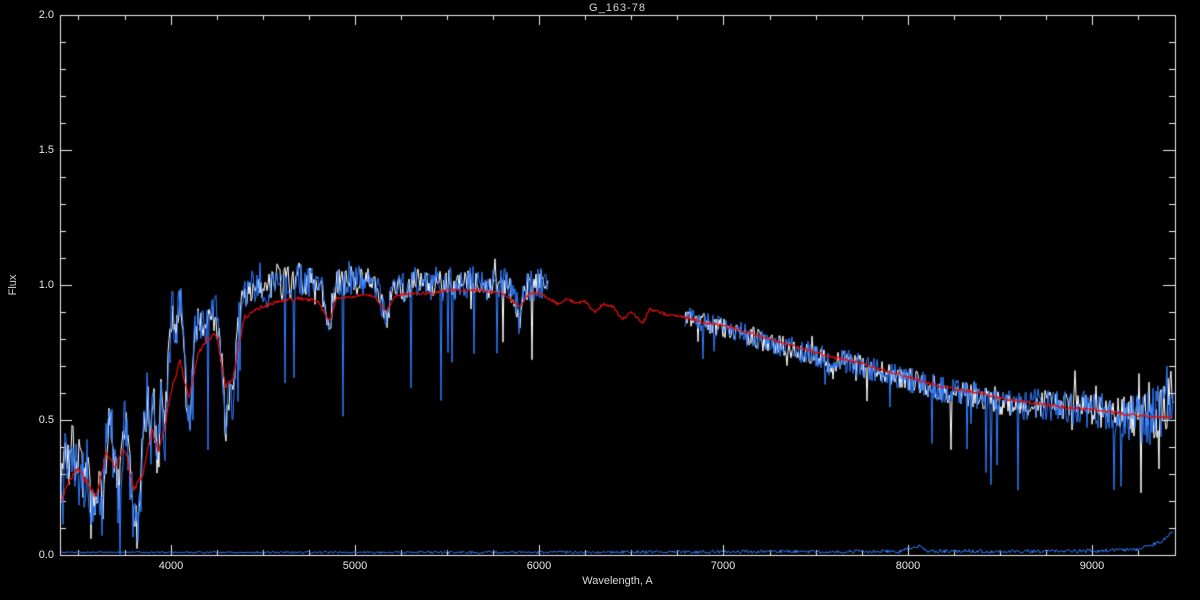 This screenshot has width=1200, height=600. I want to click on y-tick-label: 1.0, so click(46, 285).